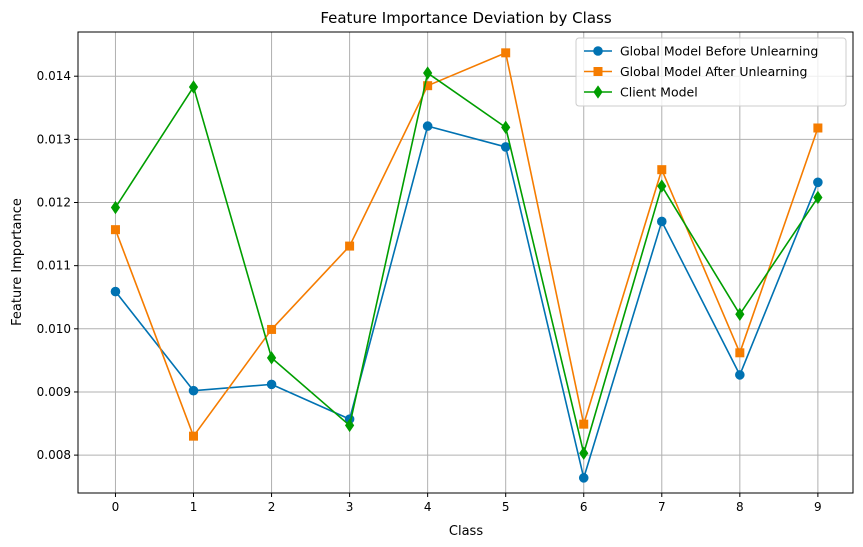 The width and height of the screenshot is (863, 547). What do you see at coordinates (54, 329) in the screenshot?
I see `y-tick-label: 0.010` at bounding box center [54, 329].